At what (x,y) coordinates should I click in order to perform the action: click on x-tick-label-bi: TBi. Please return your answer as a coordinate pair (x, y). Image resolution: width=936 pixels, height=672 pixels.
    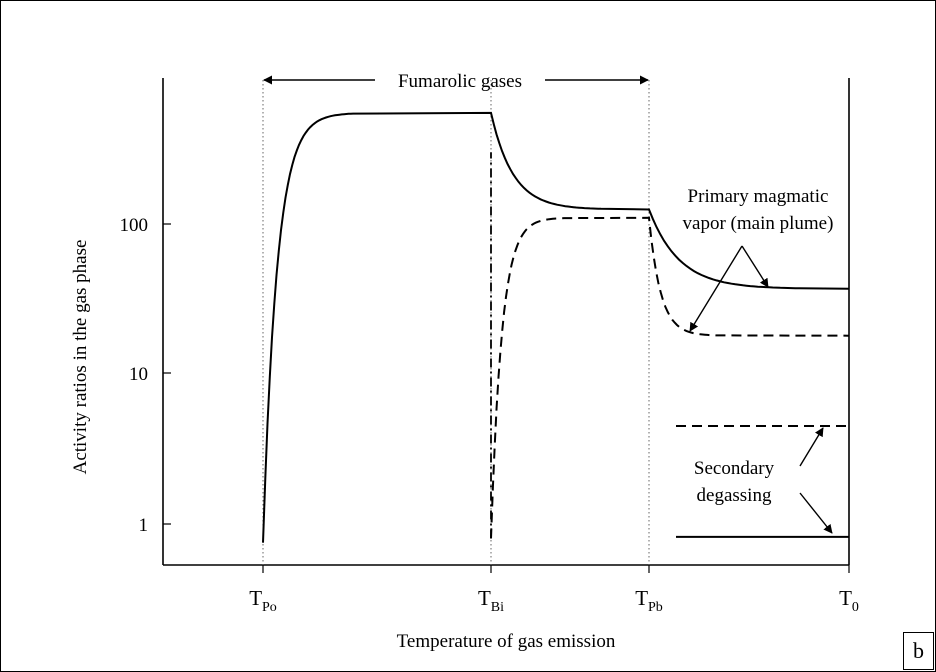
    Looking at the image, I should click on (491, 600).